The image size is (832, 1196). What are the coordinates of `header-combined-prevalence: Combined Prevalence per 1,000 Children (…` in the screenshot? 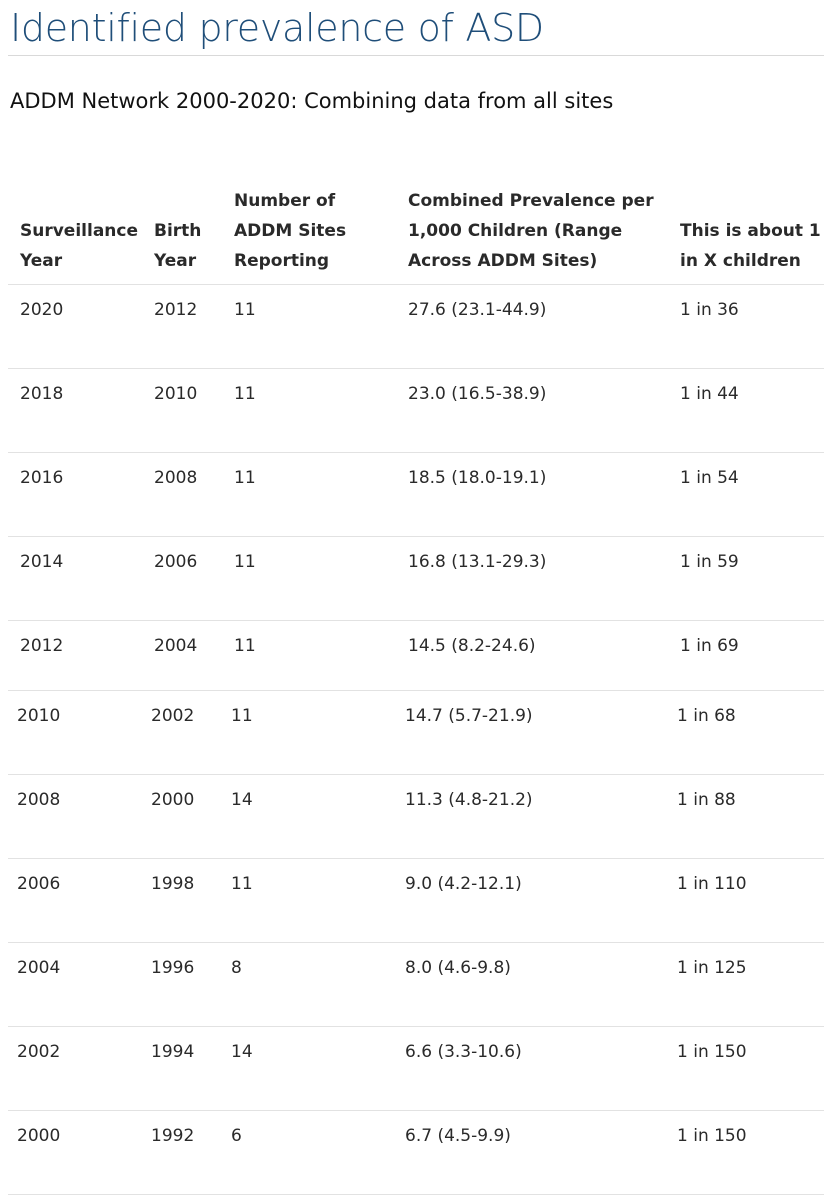 It's located at (532, 235).